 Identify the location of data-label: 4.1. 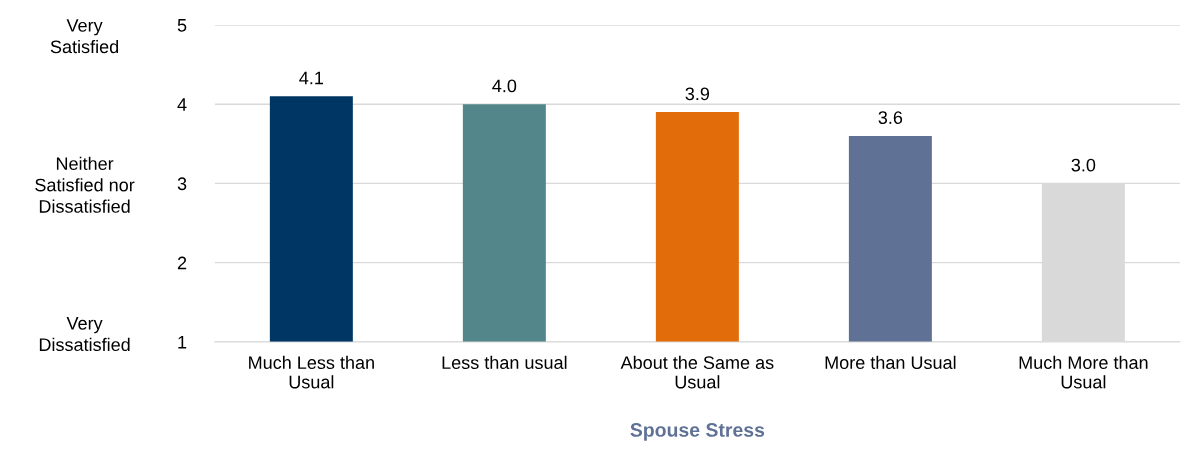
(311, 78).